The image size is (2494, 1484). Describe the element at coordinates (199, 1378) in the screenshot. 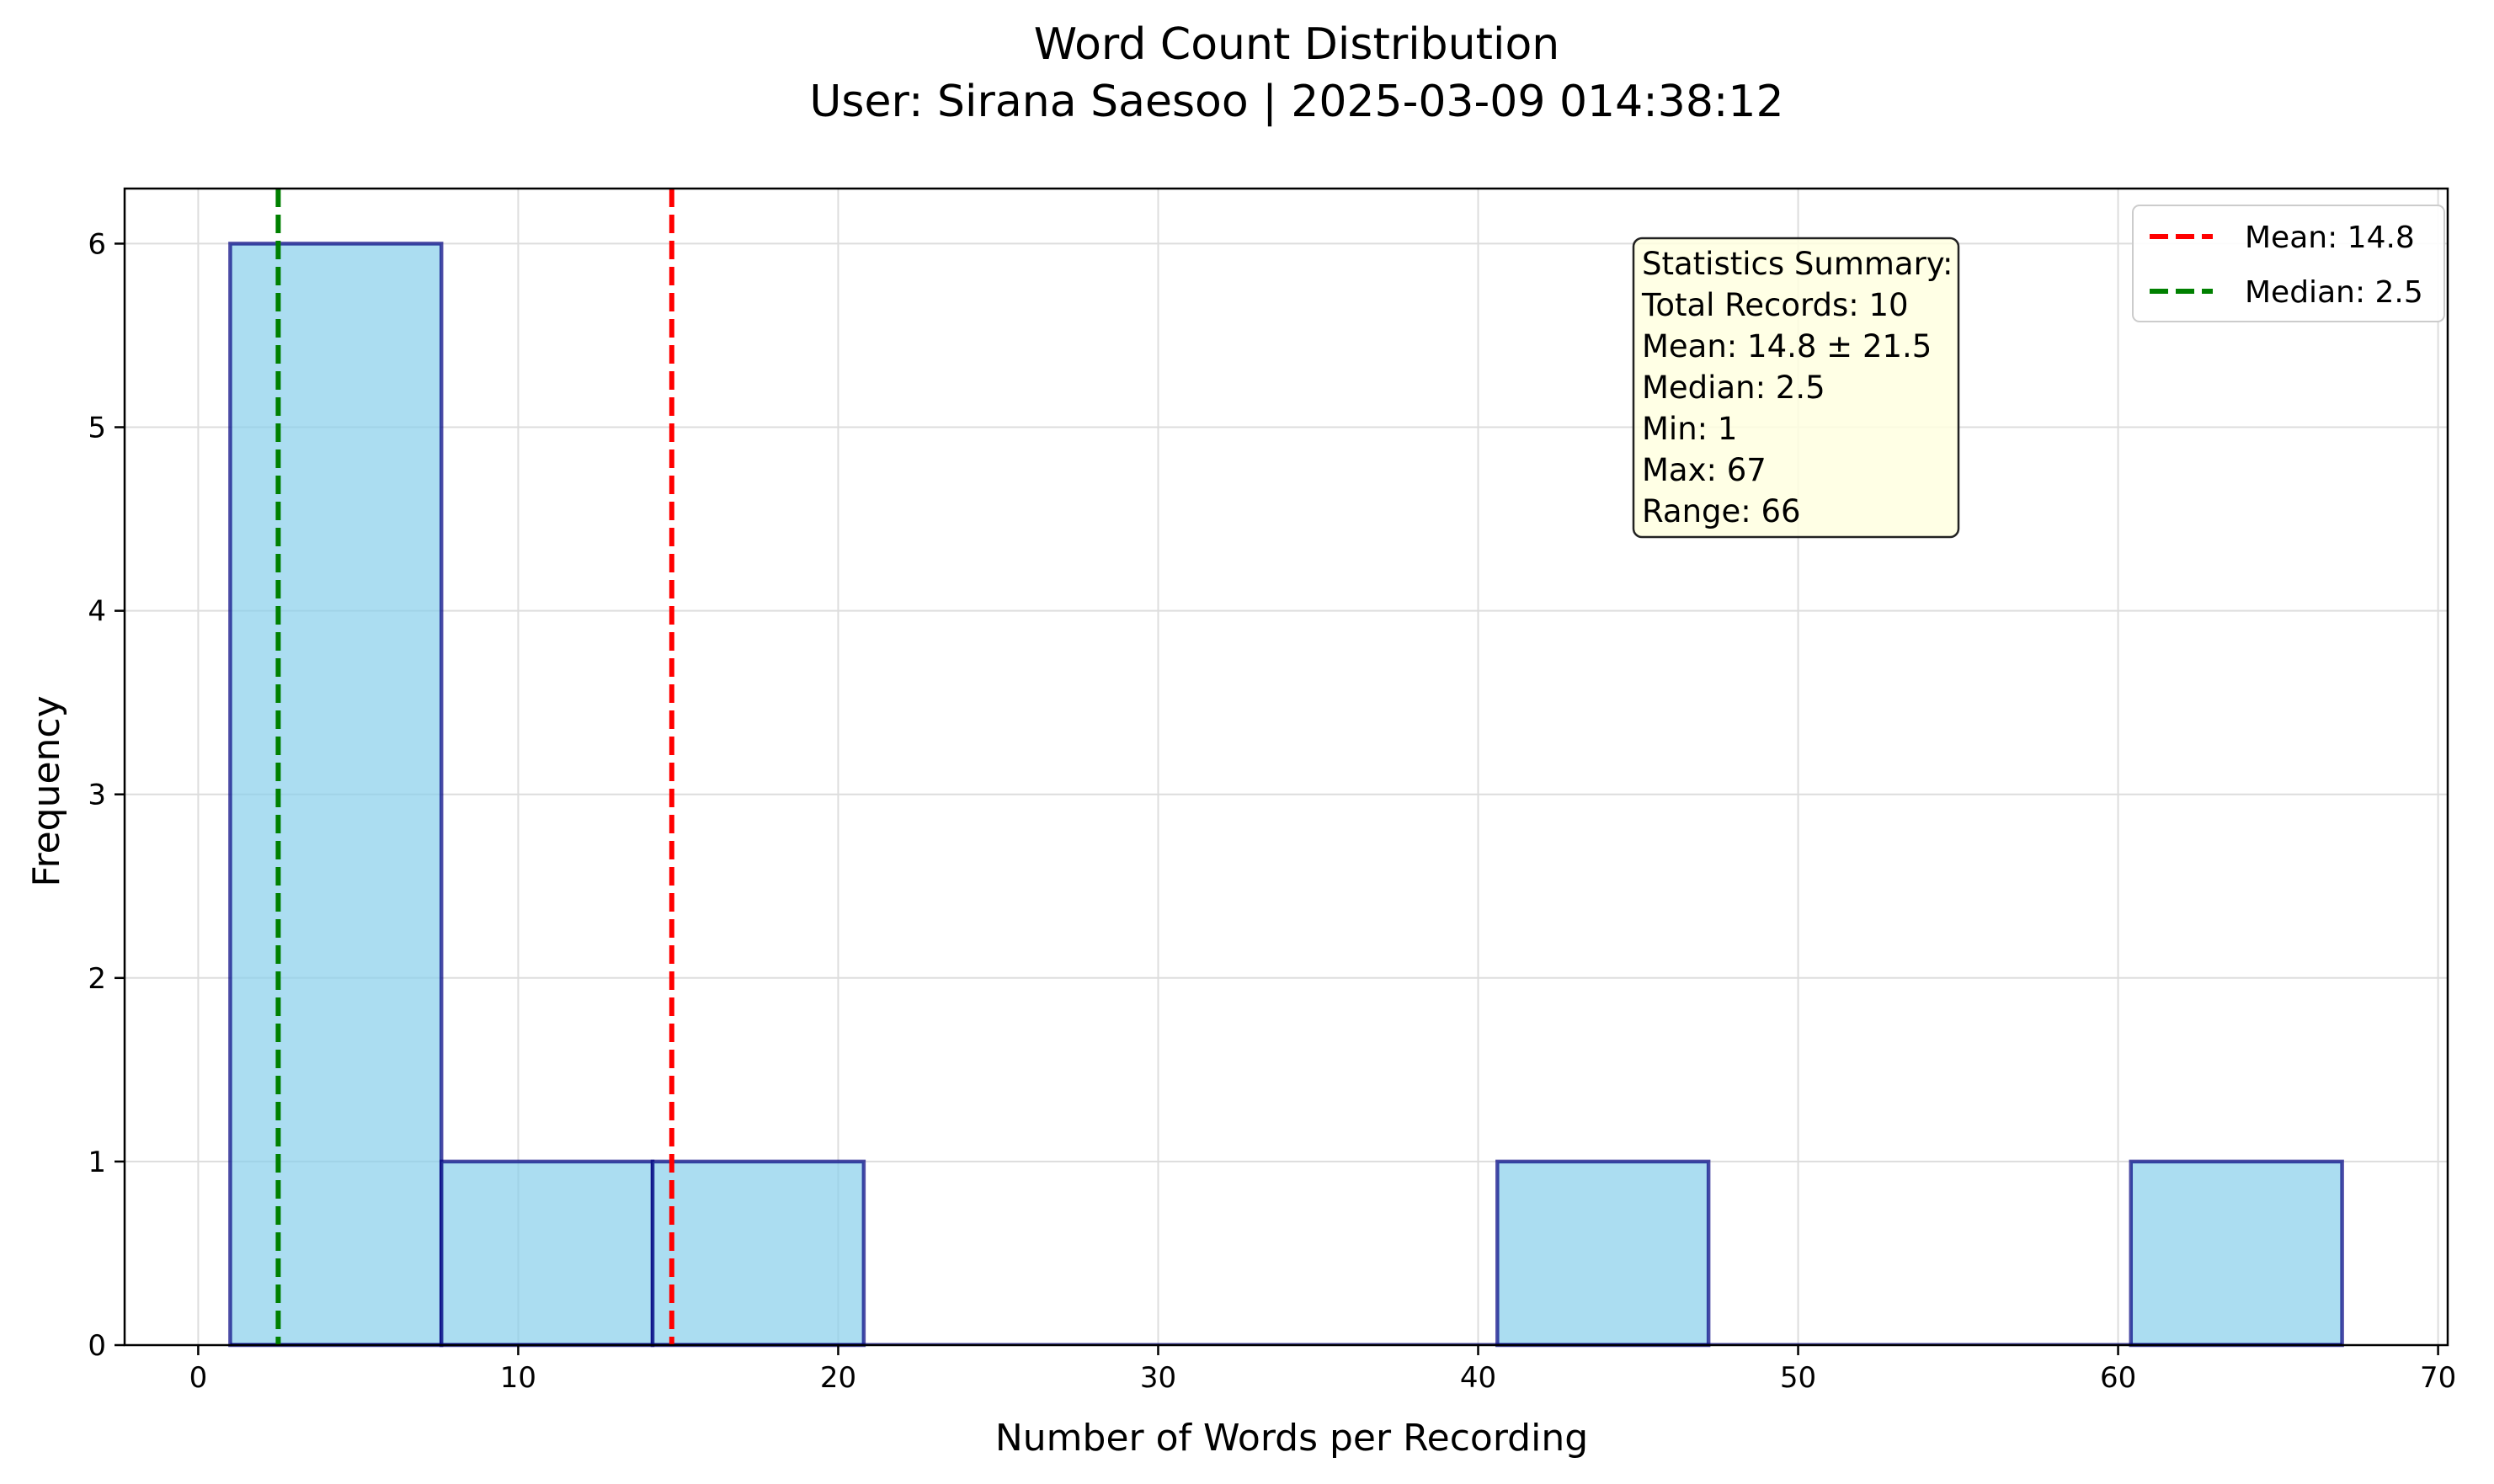

I see `x-tick-label: 0` at that location.